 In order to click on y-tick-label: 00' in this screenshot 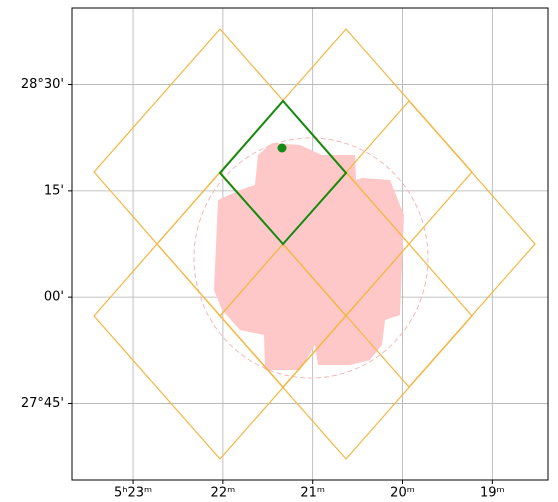, I will do `click(54, 297)`.